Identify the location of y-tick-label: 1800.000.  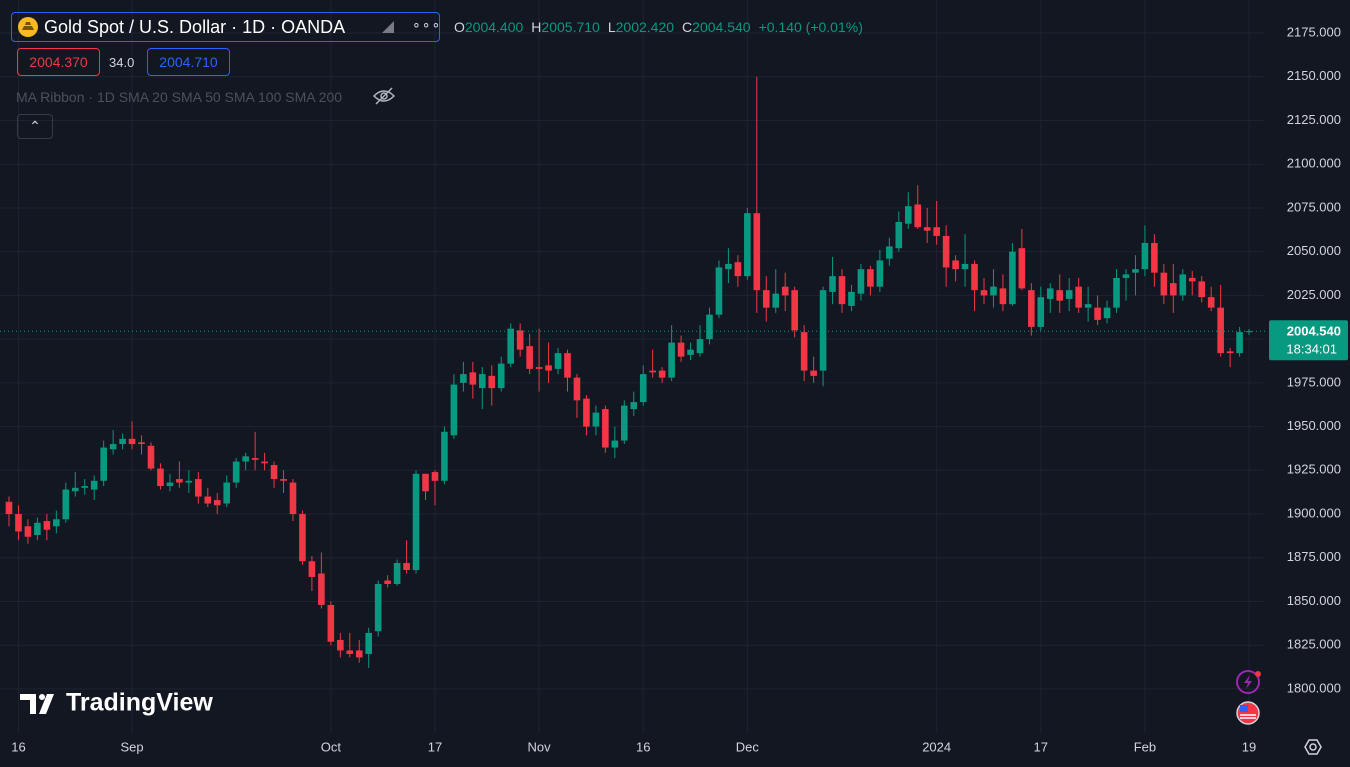
(1314, 687).